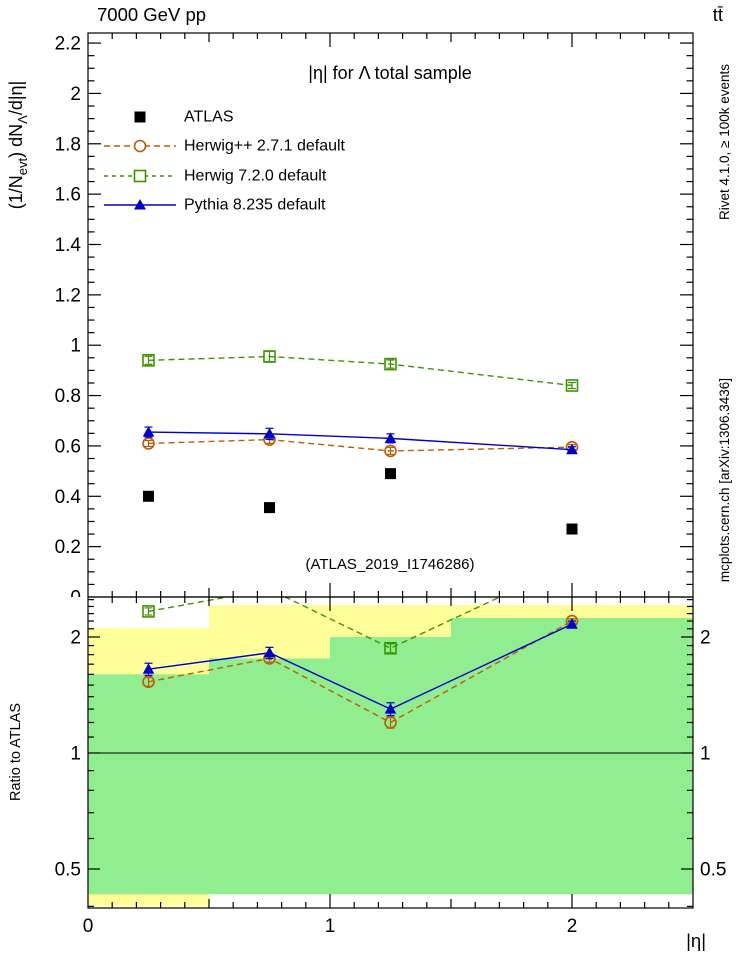  Describe the element at coordinates (140, 146) in the screenshot. I see `herwigpp-circle-marker-icon` at that location.